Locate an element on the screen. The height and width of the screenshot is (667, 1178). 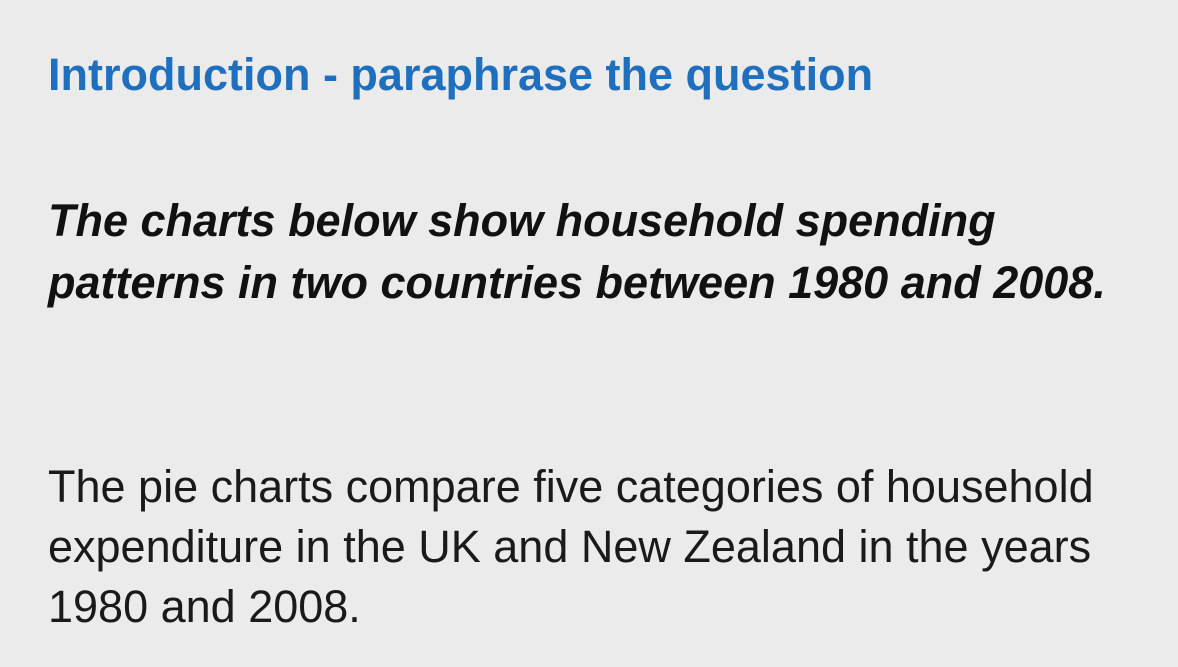
slide-heading: Introduction - paraphrase the question is located at coordinates (461, 74).